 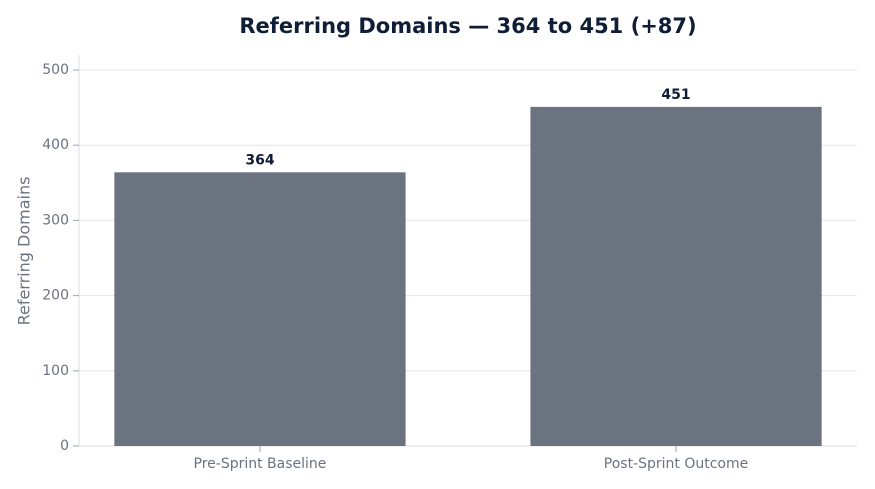 I want to click on data-label: 451, so click(x=675, y=95).